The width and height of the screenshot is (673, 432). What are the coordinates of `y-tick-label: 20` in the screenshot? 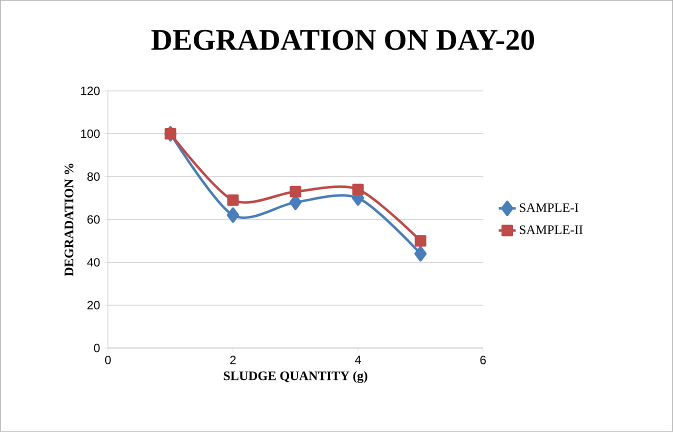 It's located at (93, 305).